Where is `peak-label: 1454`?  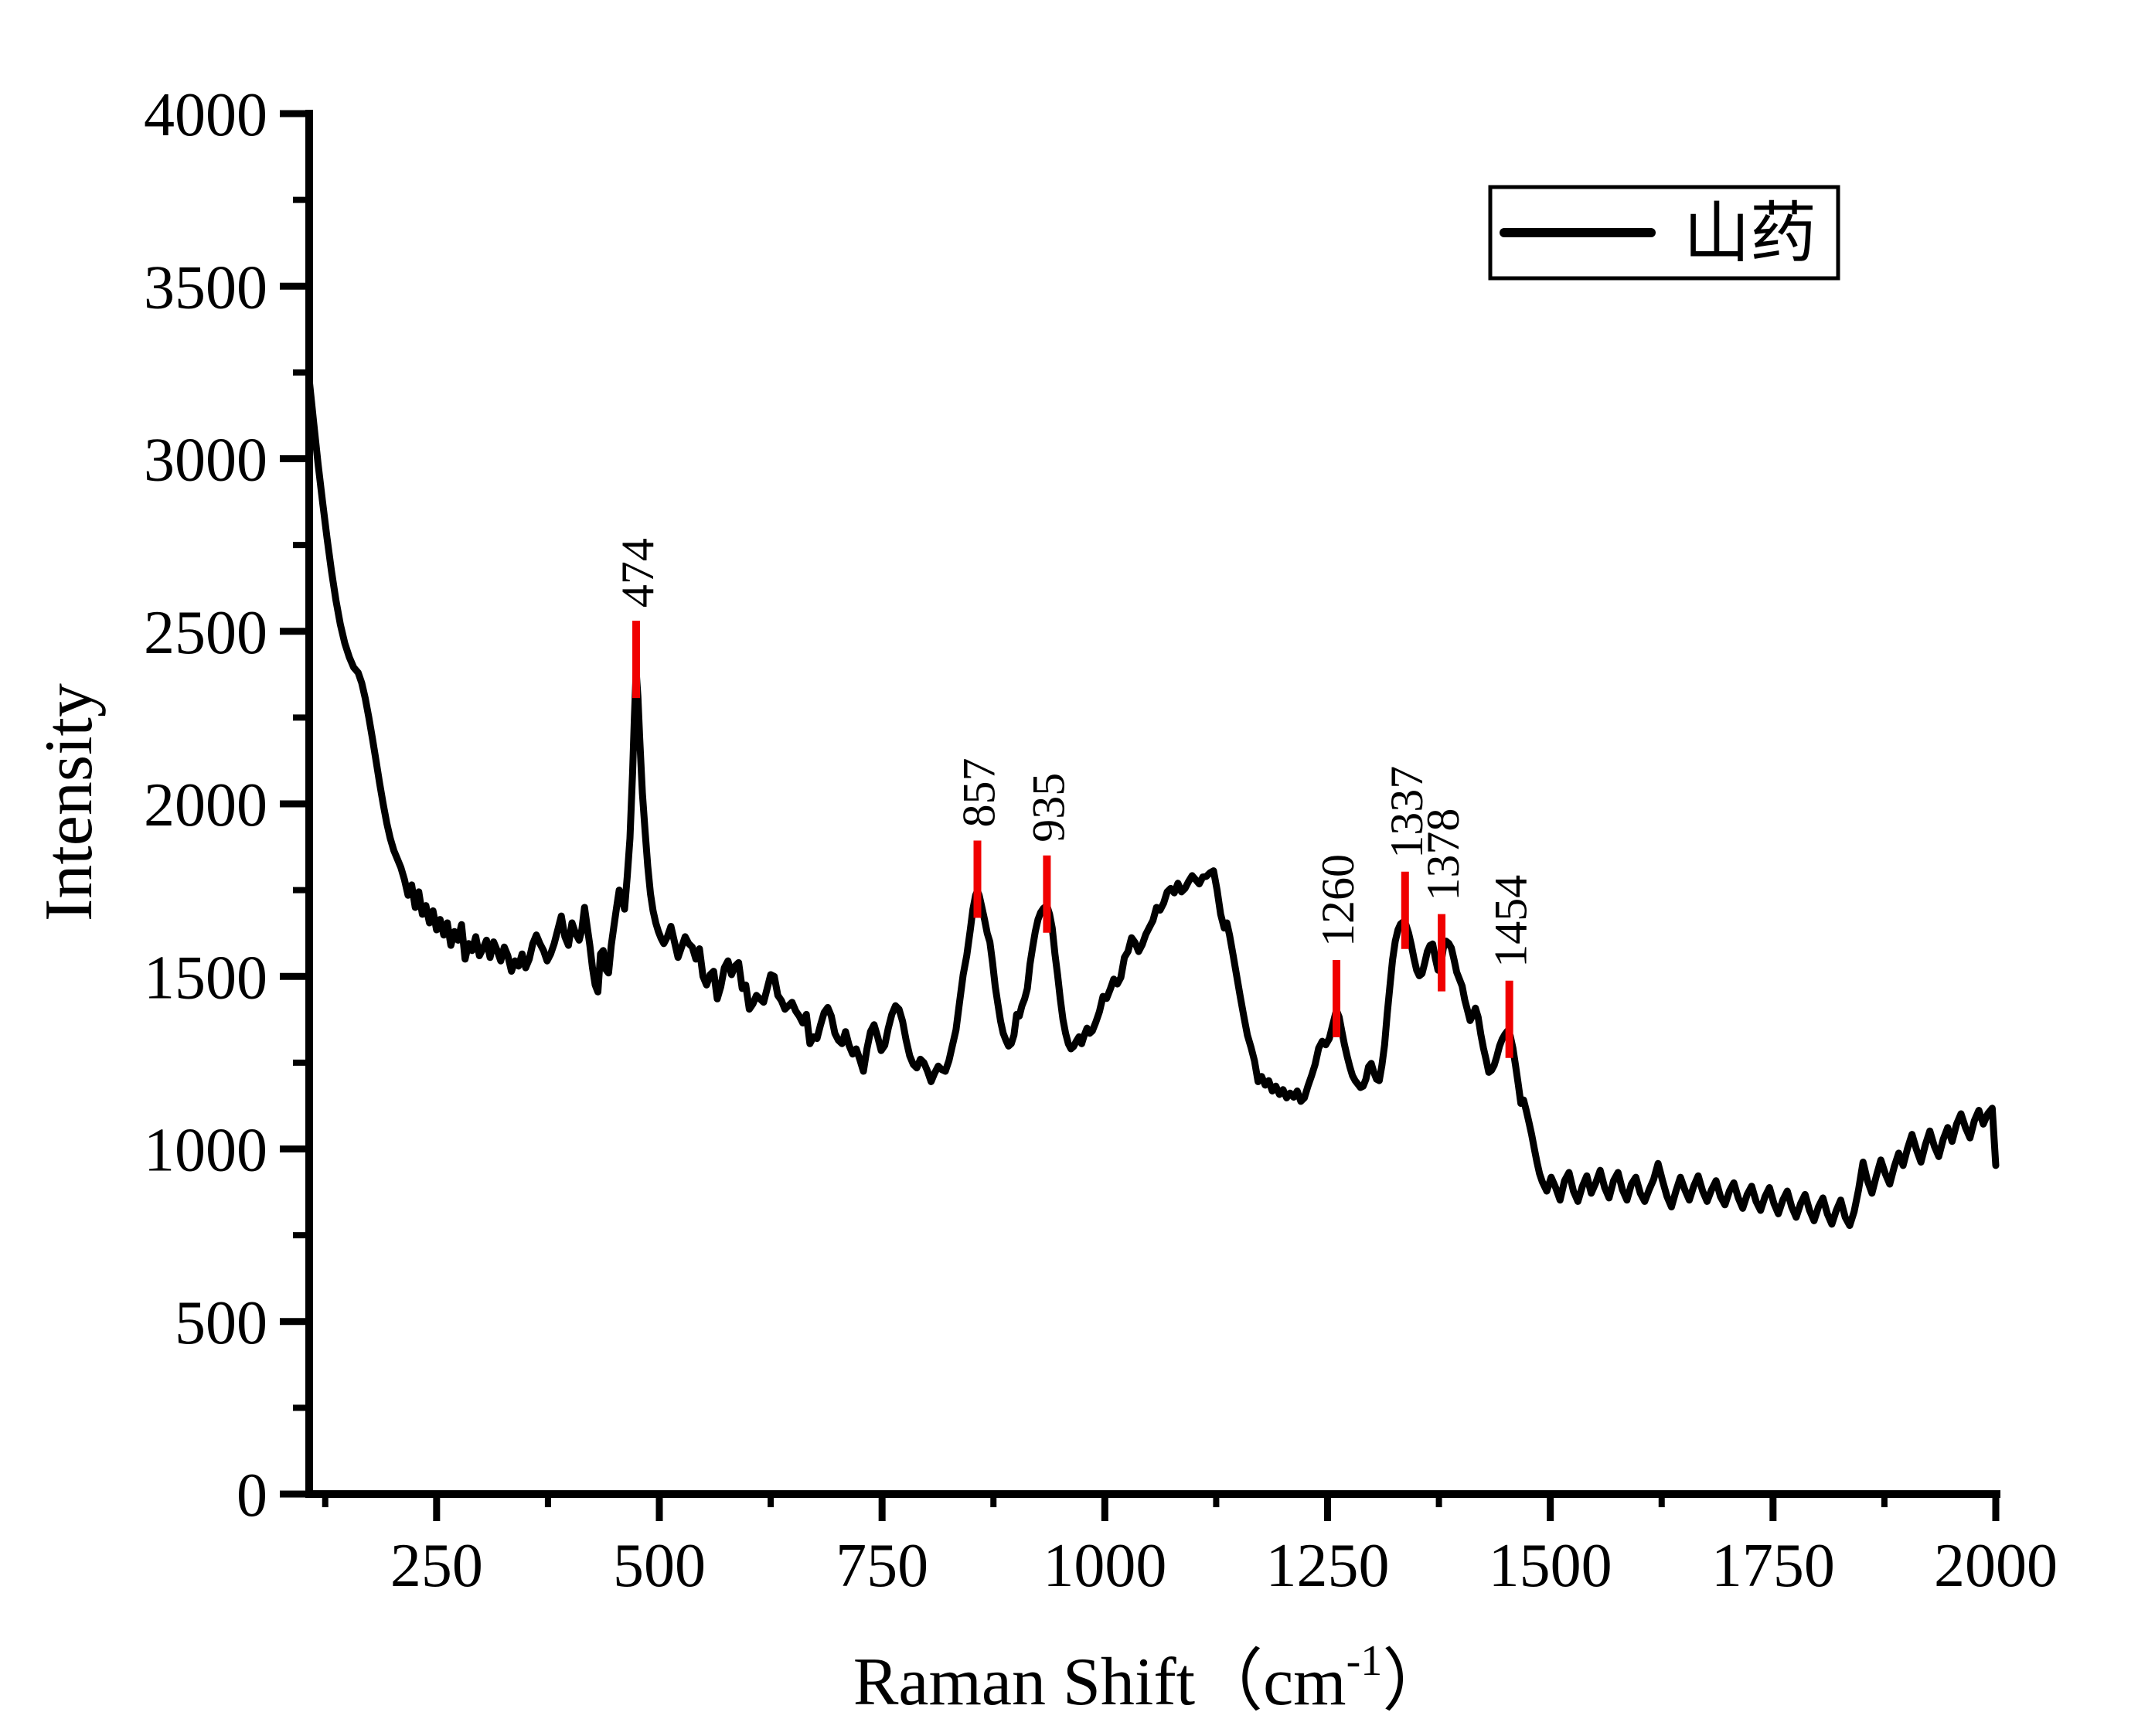 peak-label: 1454 is located at coordinates (1511, 922).